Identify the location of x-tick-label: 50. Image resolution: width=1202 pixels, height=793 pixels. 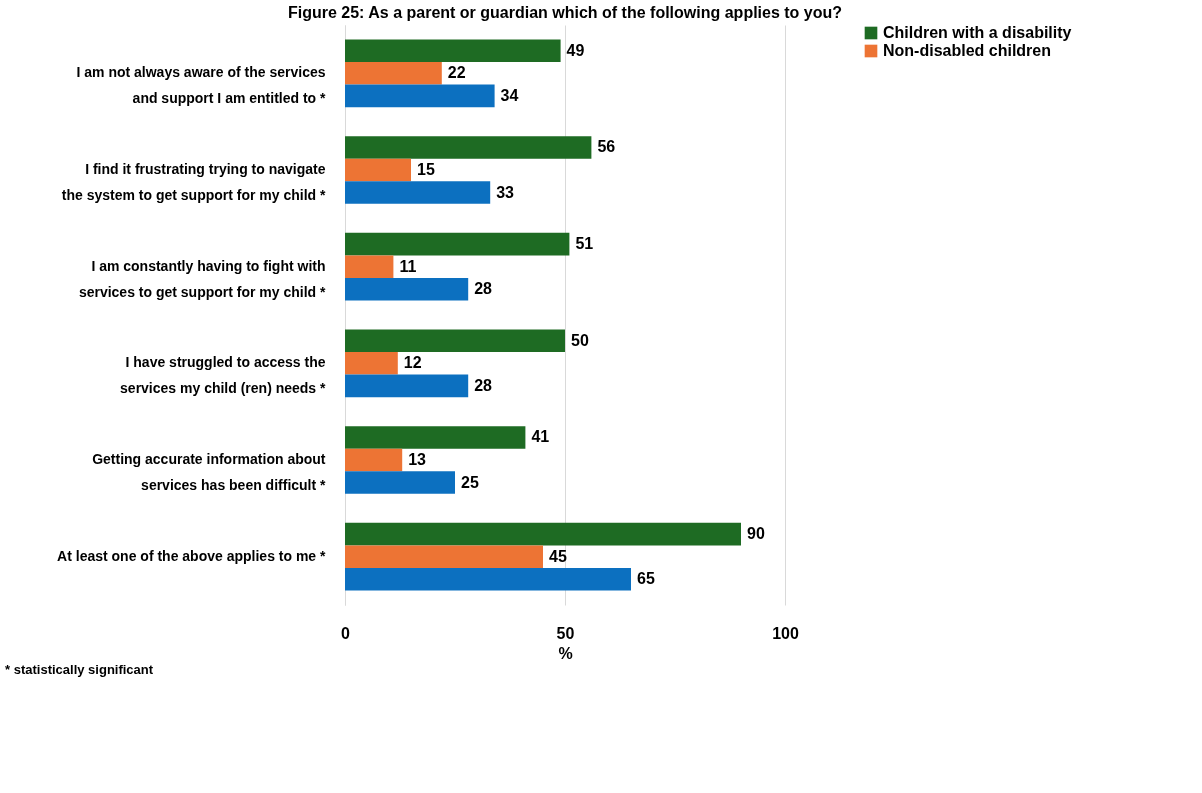
(565, 633).